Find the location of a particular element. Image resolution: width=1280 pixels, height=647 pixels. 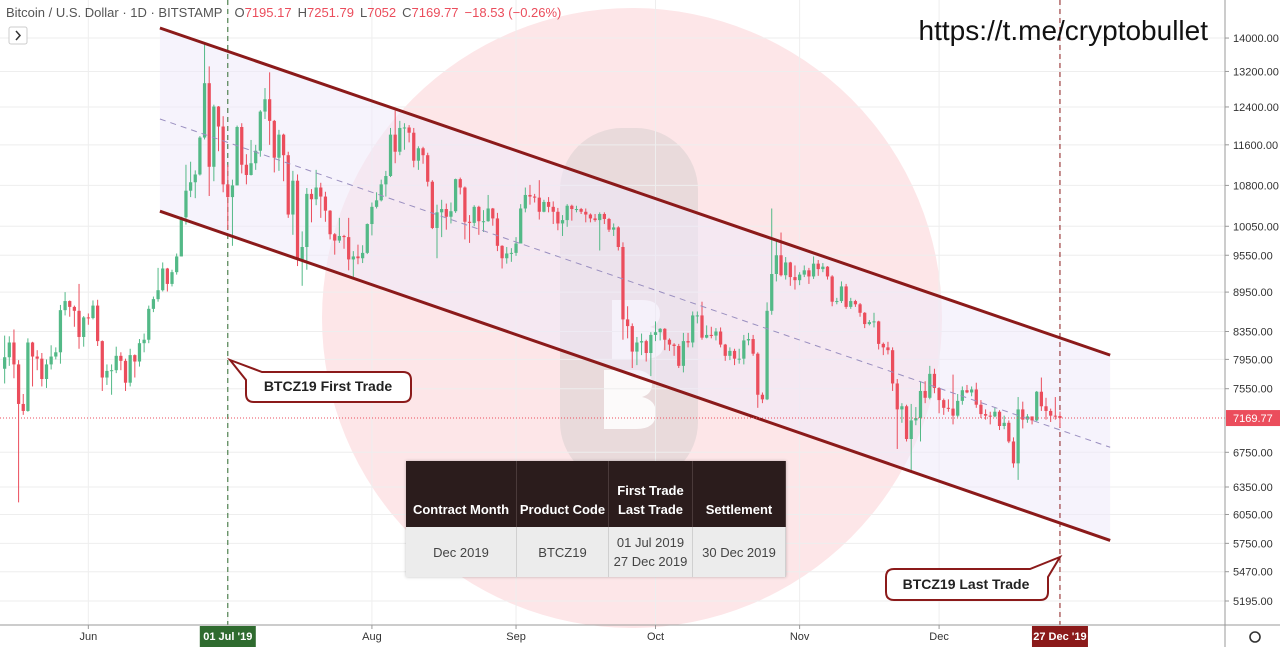

cell-text: 30 Dec 2019 is located at coordinates (739, 552).